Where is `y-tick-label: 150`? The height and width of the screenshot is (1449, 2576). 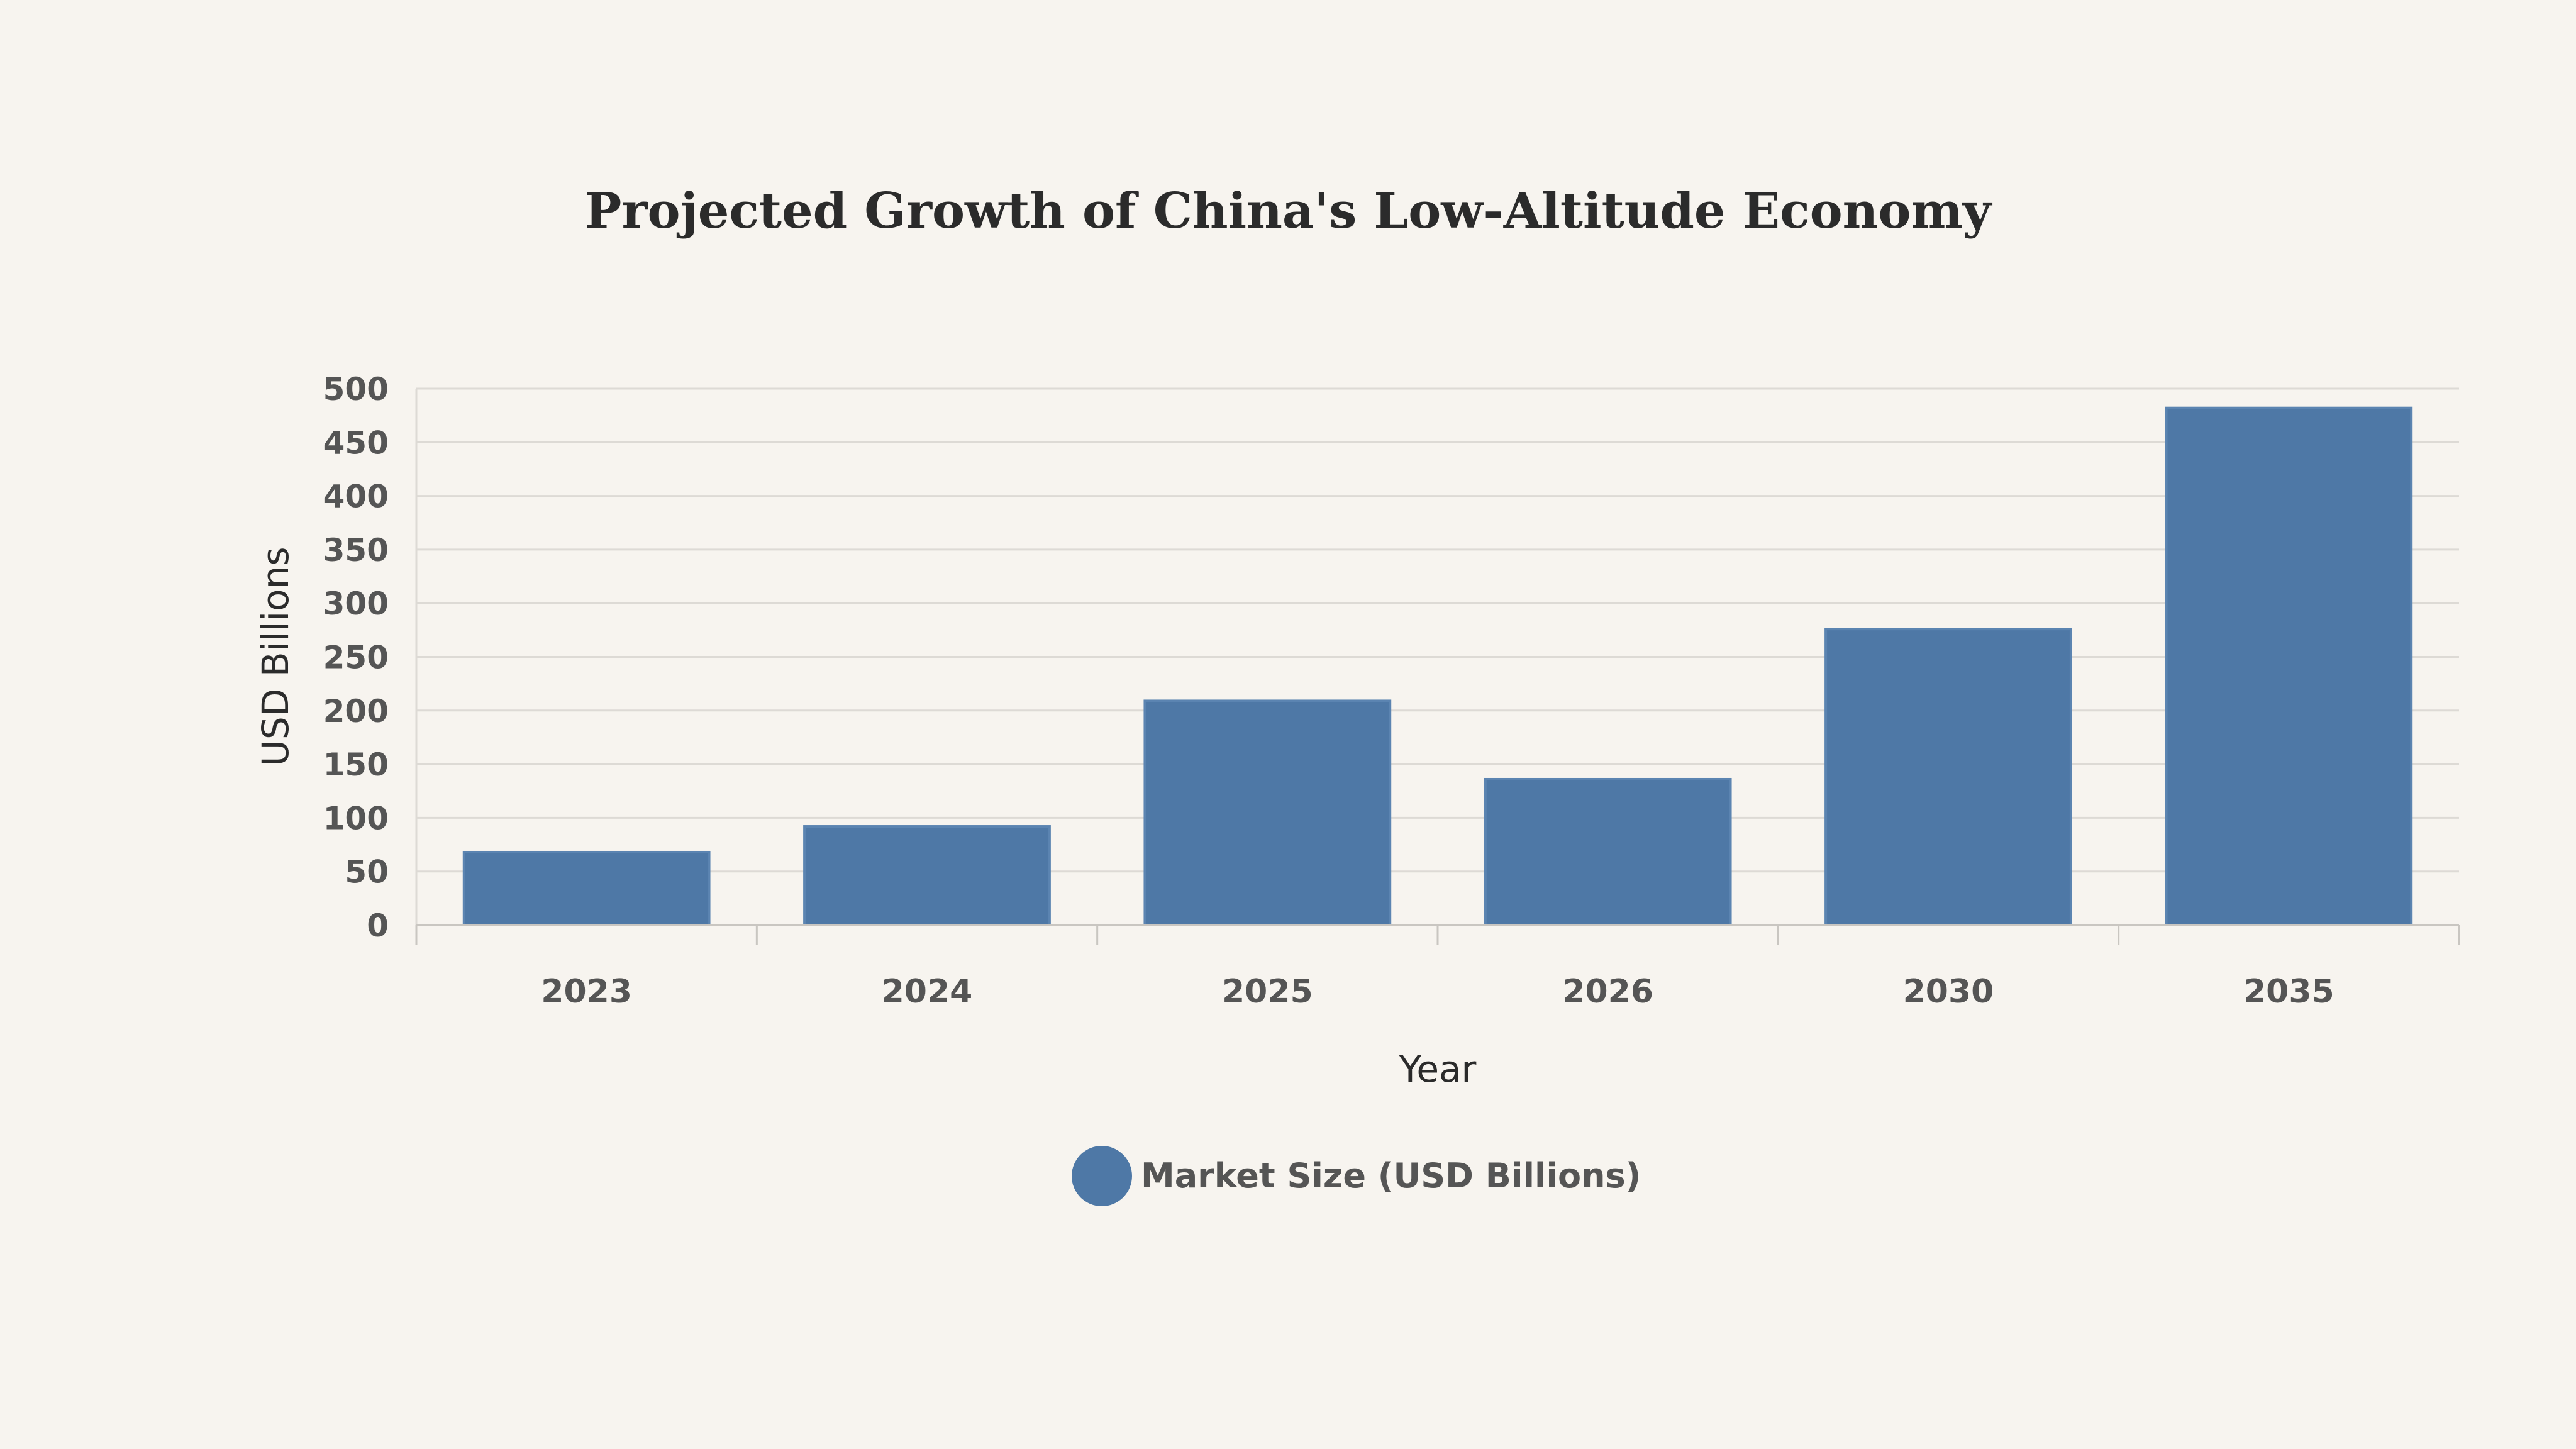 y-tick-label: 150 is located at coordinates (356, 765).